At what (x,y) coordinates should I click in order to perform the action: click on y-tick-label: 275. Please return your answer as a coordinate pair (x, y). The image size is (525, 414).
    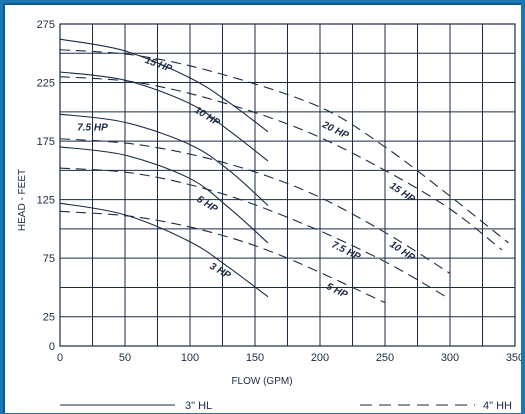
    Looking at the image, I should click on (46, 25).